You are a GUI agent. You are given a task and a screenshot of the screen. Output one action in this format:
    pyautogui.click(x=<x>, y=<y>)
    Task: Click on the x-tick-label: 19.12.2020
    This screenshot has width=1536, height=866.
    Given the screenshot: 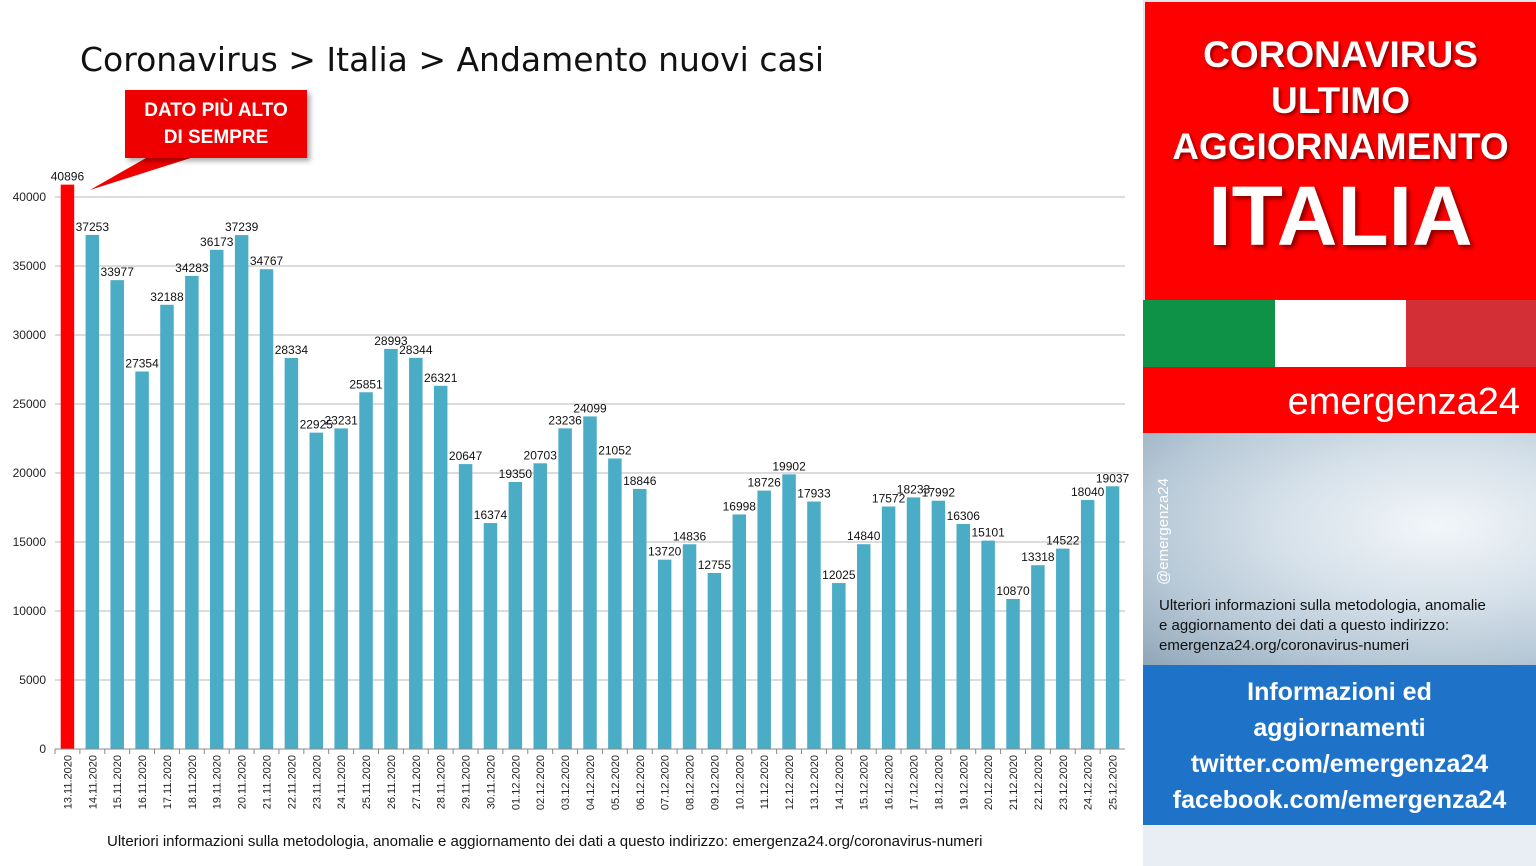 What is the action you would take?
    pyautogui.click(x=964, y=782)
    